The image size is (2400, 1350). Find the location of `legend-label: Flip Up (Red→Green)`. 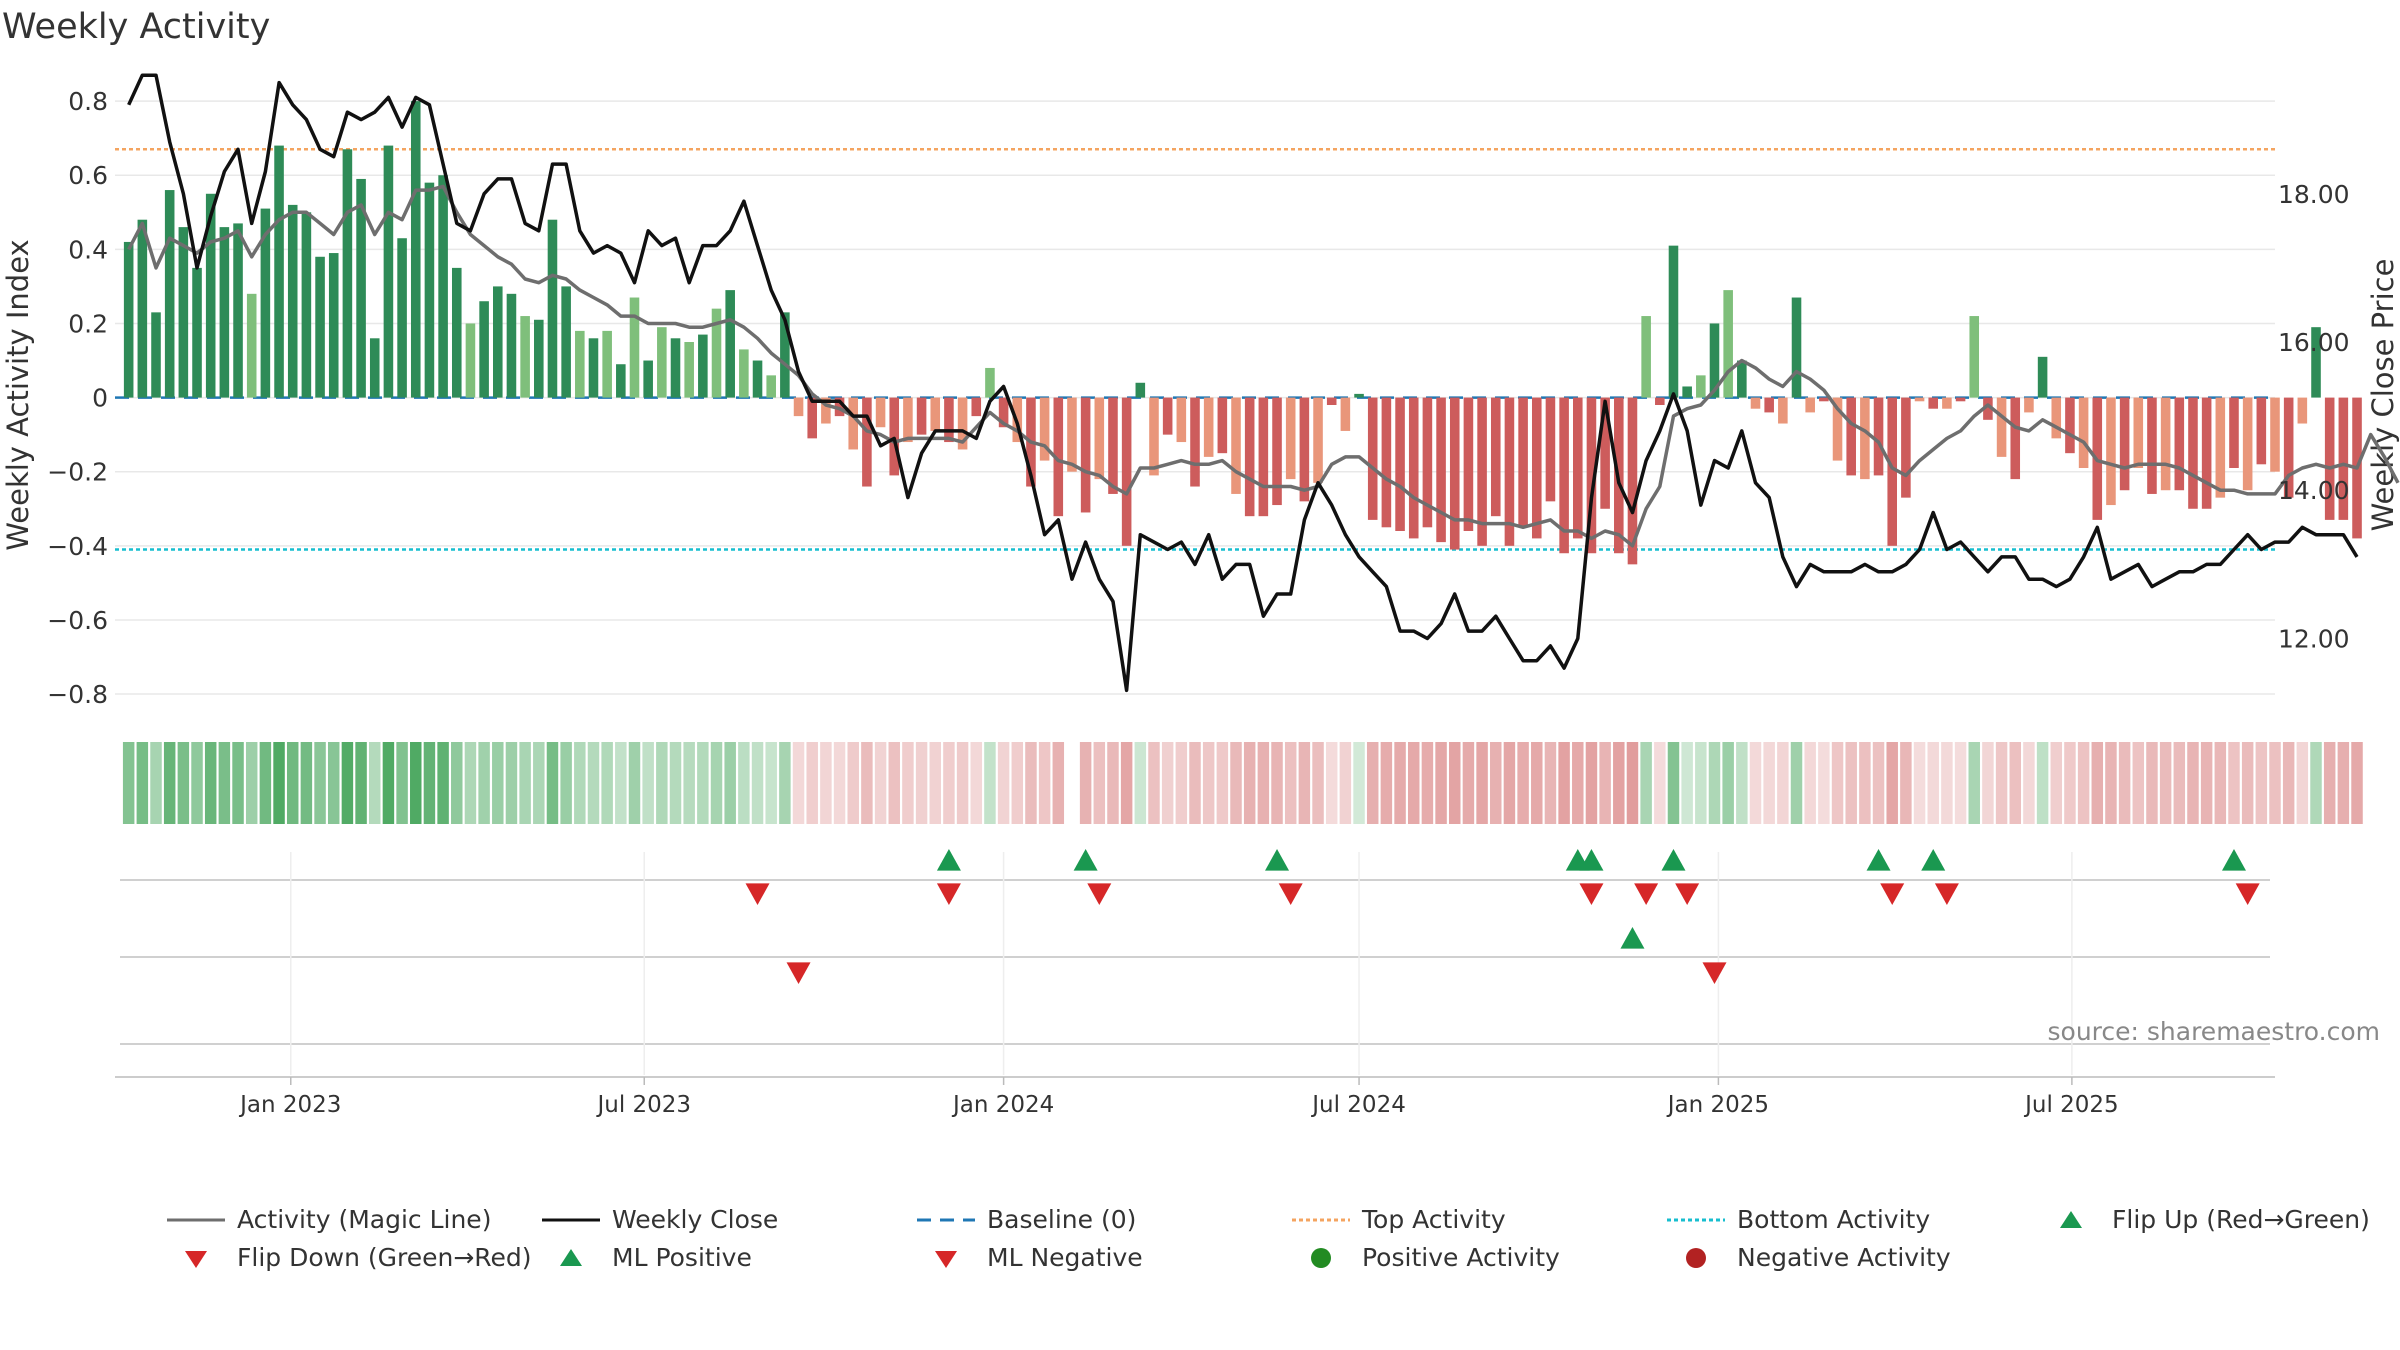

legend-label: Flip Up (Red→Green) is located at coordinates (2241, 1219).